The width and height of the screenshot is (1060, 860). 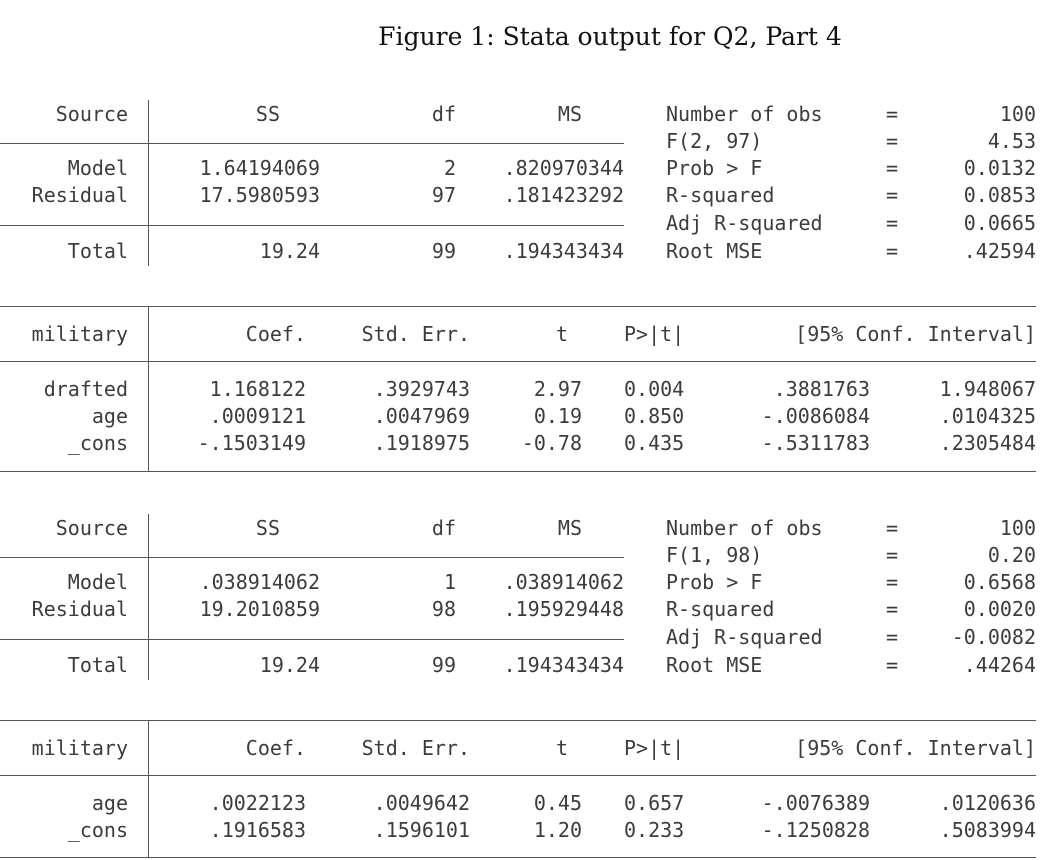 What do you see at coordinates (987, 830) in the screenshot?
I see `coef-ci-high: .5083994` at bounding box center [987, 830].